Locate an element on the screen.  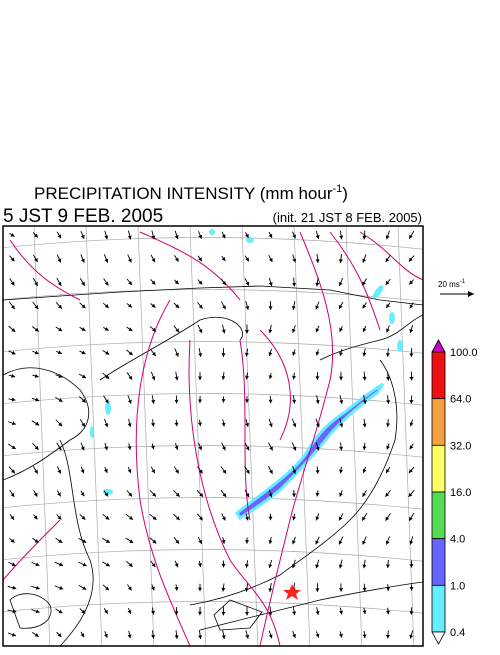
colorbar-label: 16.0 is located at coordinates (460, 493).